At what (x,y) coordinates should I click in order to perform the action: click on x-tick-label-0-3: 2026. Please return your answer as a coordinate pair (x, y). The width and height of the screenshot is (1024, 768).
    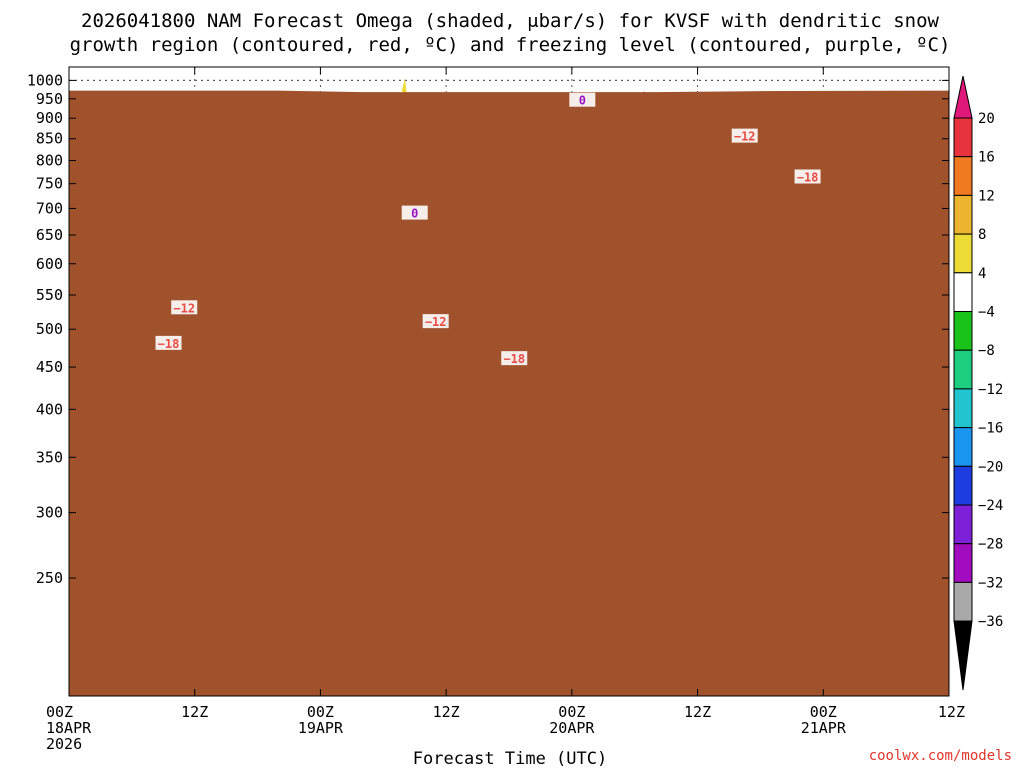
    Looking at the image, I should click on (64, 744).